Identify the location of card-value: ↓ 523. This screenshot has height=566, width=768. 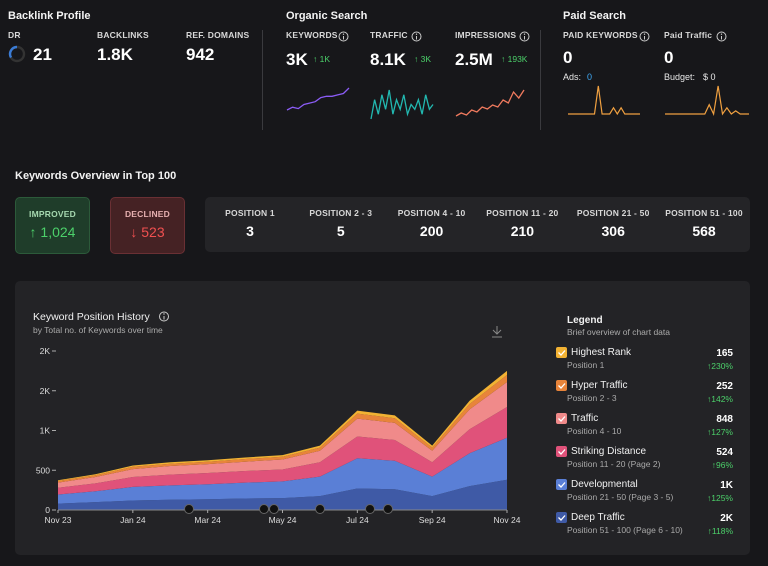
(147, 232).